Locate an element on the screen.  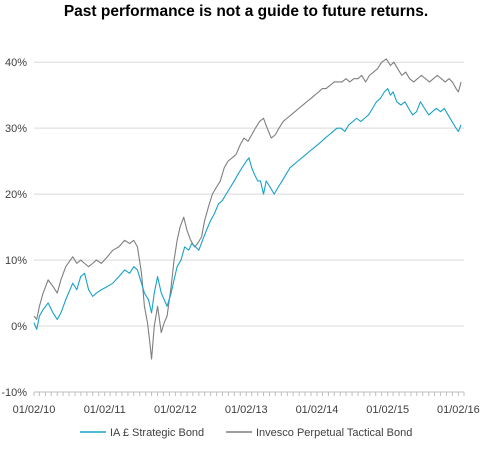
x-tick-label: 01/02/10 is located at coordinates (34, 410).